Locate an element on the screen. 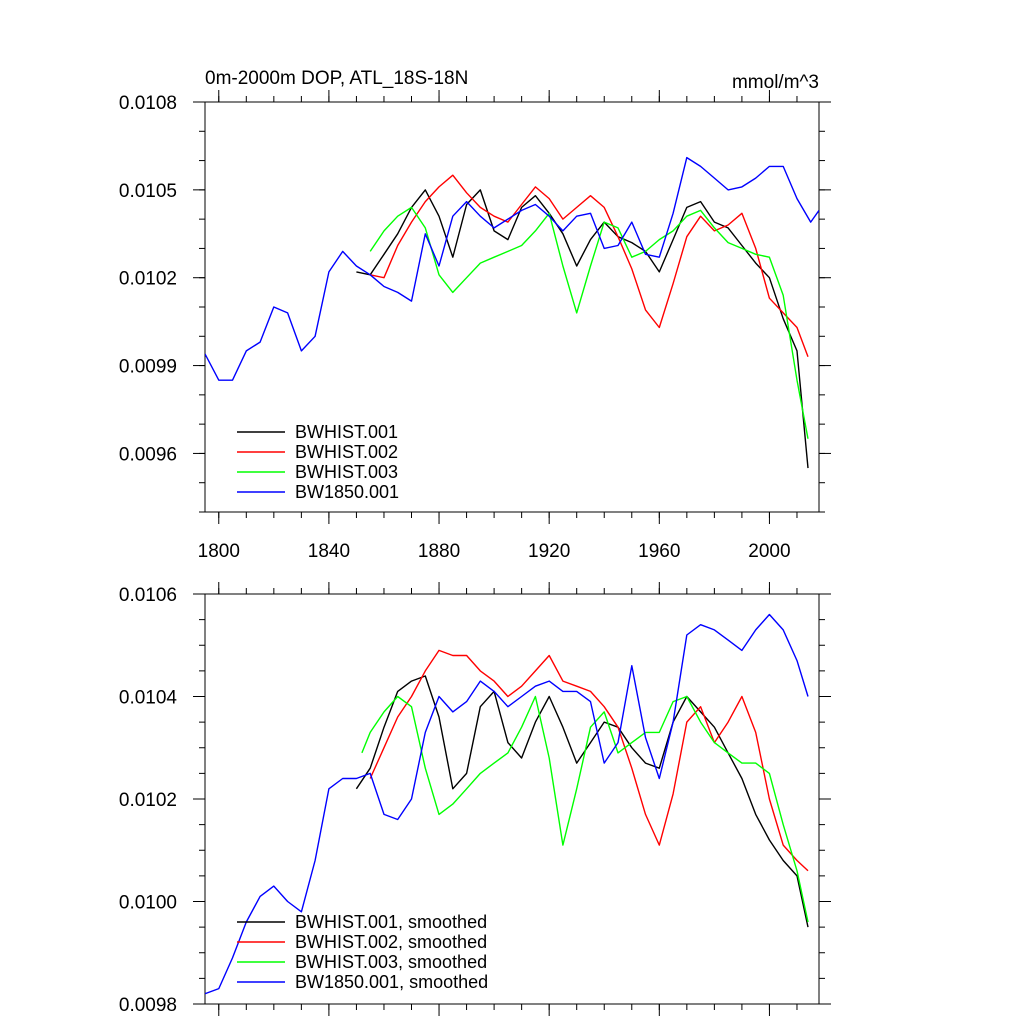 This screenshot has width=1024, height=1024. y-tick-label: 0.0104 is located at coordinates (148, 698).